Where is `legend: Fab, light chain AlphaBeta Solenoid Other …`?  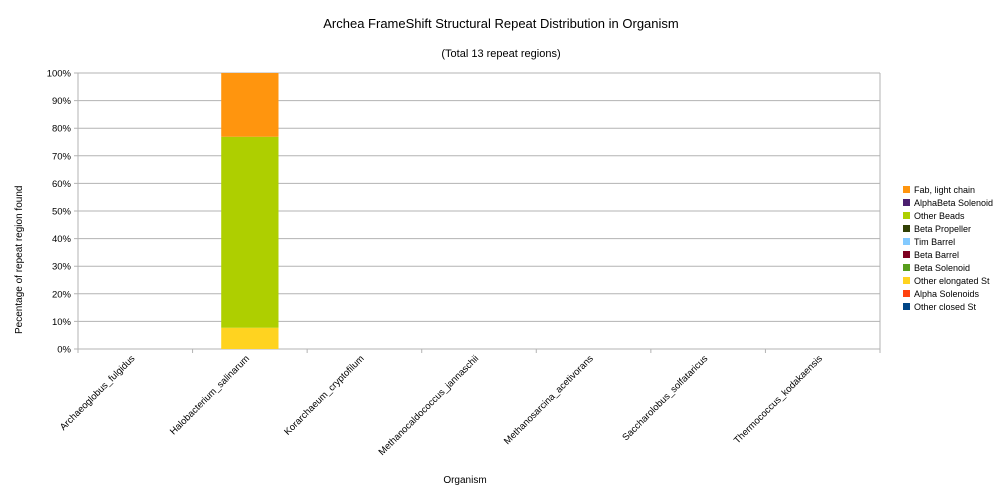
legend: Fab, light chain AlphaBeta Solenoid Other … is located at coordinates (948, 248).